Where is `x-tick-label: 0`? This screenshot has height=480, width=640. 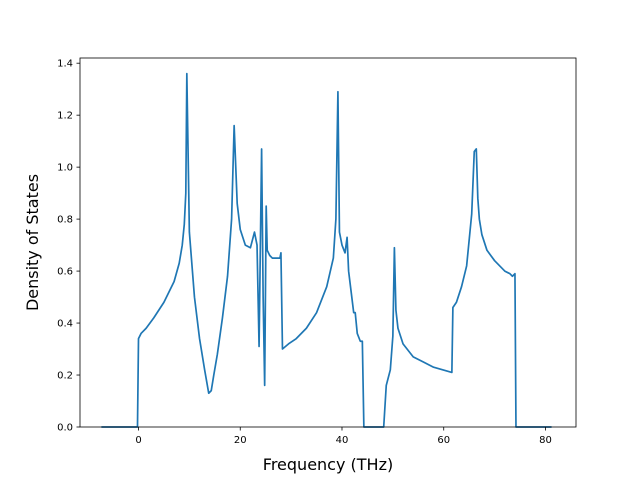
x-tick-label: 0 is located at coordinates (138, 440).